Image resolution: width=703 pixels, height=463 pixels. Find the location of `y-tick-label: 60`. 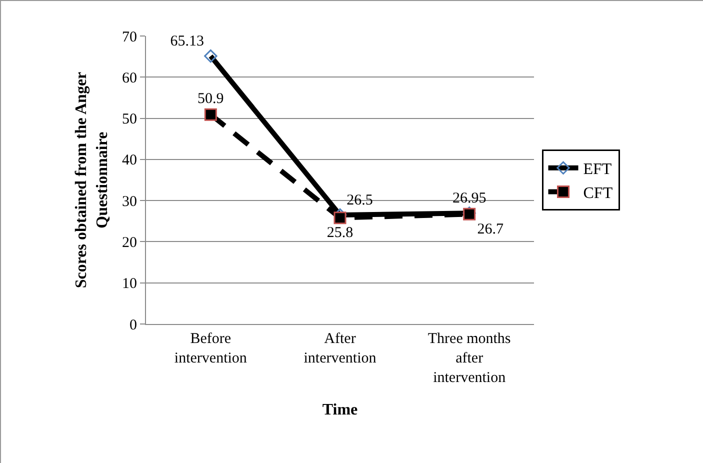

y-tick-label: 60 is located at coordinates (129, 78).